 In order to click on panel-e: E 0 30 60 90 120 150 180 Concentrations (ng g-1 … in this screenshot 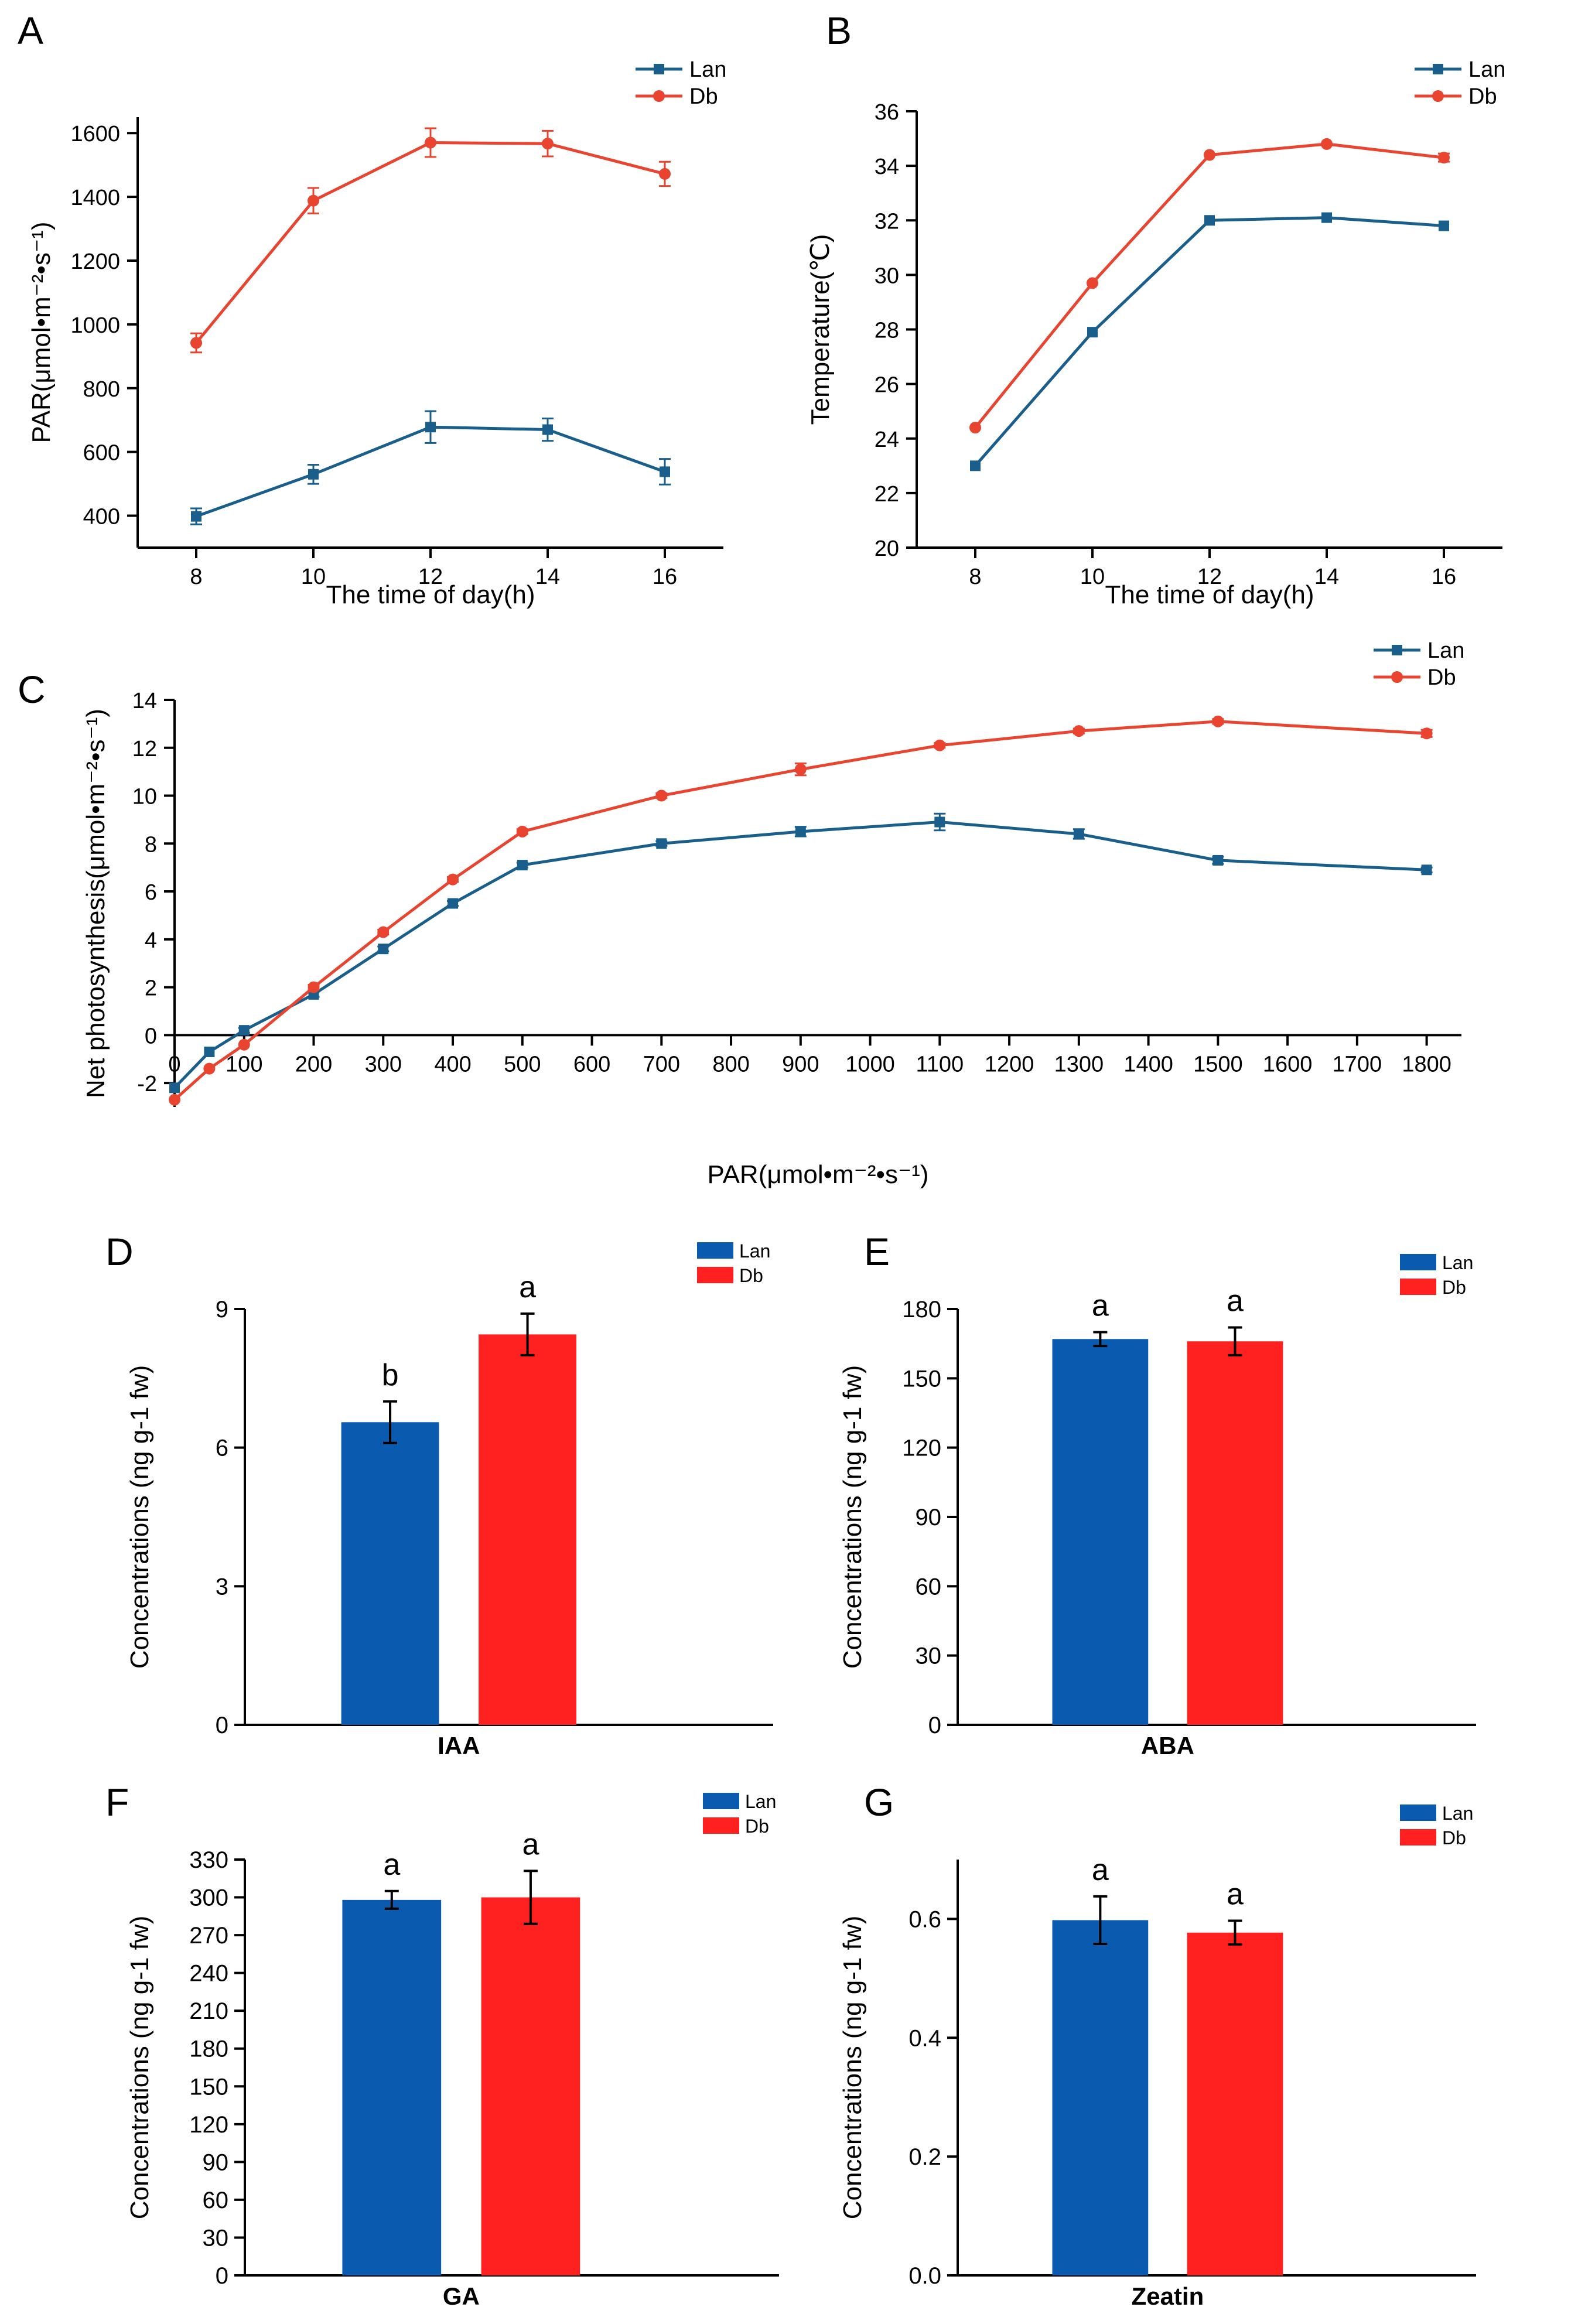, I will do `click(1157, 1494)`.